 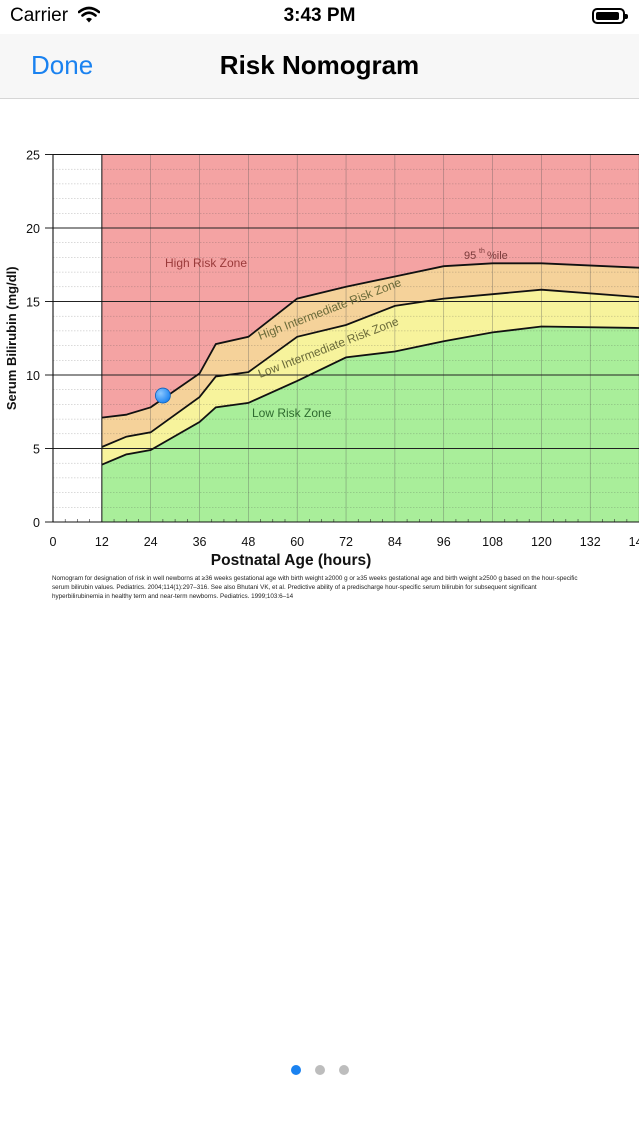 What do you see at coordinates (53, 542) in the screenshot?
I see `x-tick-label: 0` at bounding box center [53, 542].